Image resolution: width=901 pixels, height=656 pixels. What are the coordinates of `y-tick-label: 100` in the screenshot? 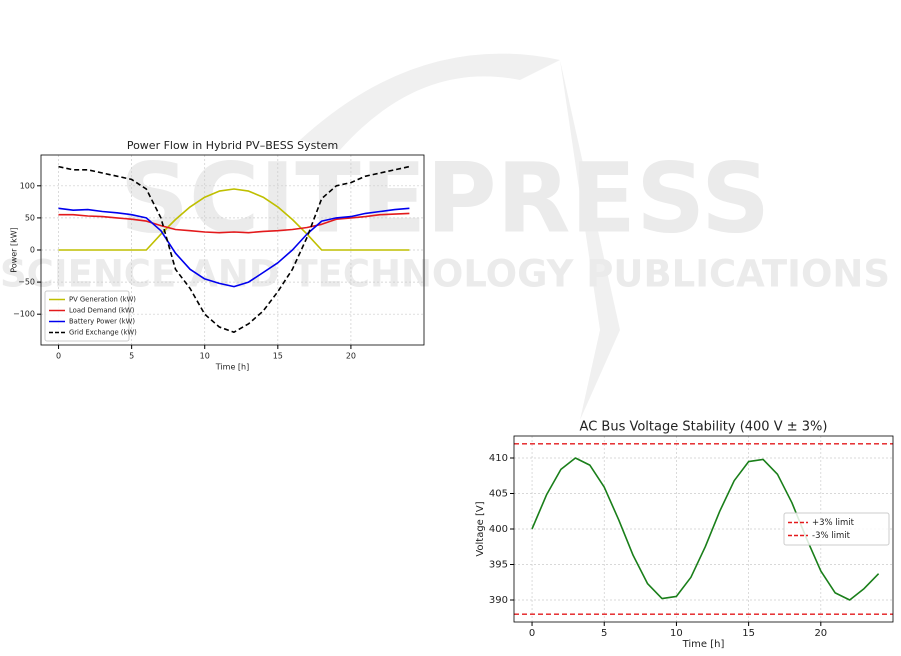 It's located at (27, 185).